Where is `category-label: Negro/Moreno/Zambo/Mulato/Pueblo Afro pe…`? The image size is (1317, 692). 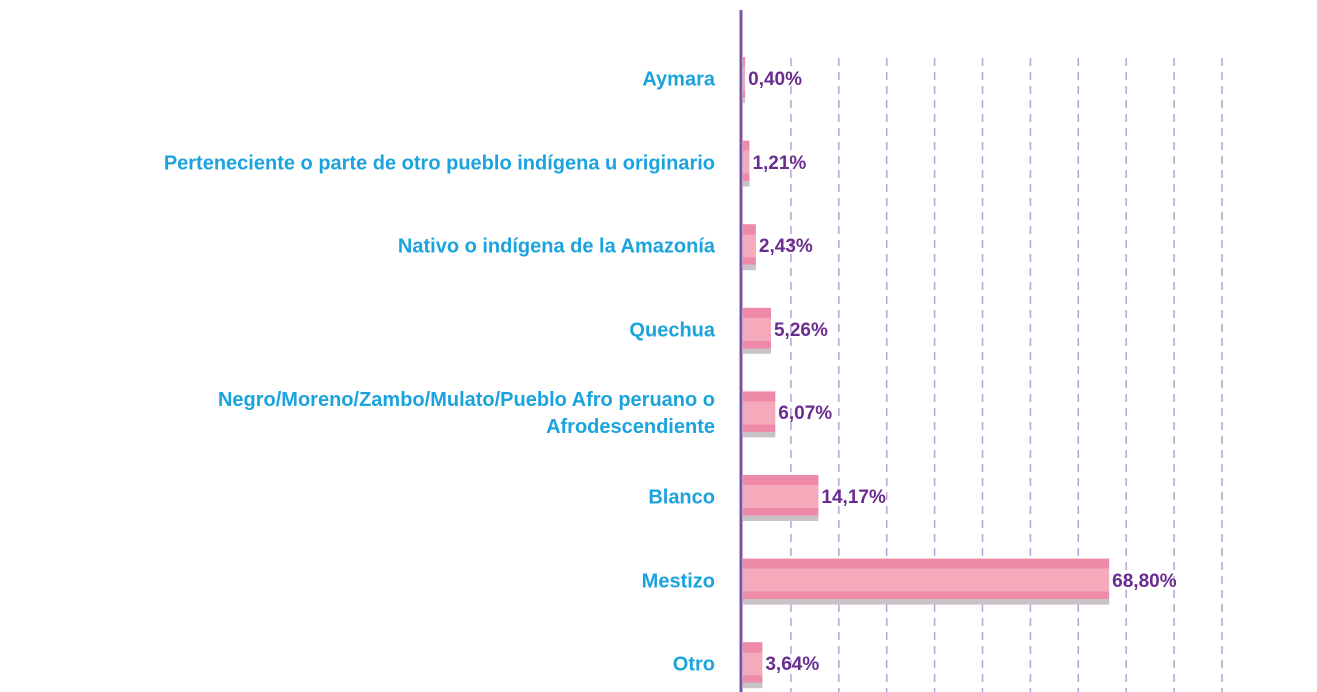
category-label: Negro/Moreno/Zambo/Mulato/Pueblo Afro pe… is located at coordinates (466, 414).